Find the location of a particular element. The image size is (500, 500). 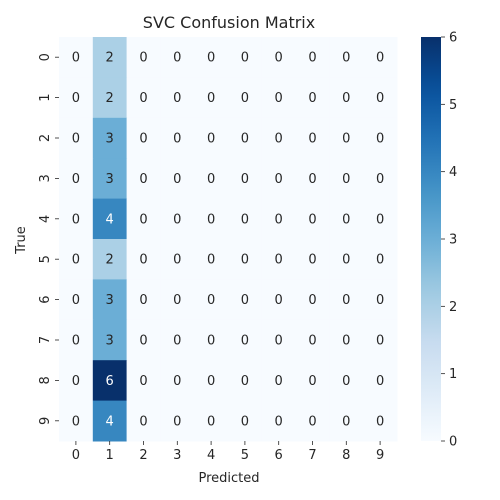

y-tick-label: 1 is located at coordinates (45, 97).